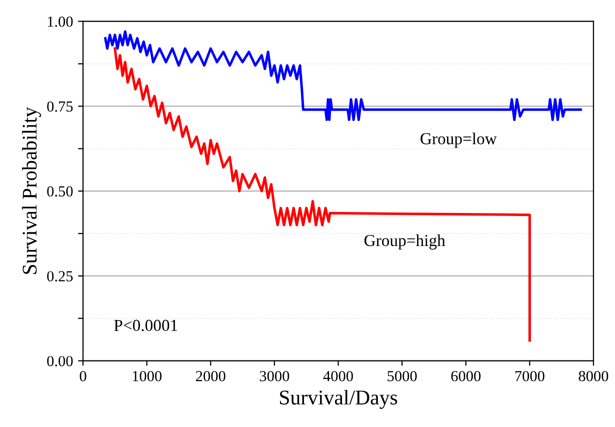 This screenshot has height=427, width=615. What do you see at coordinates (60, 106) in the screenshot?
I see `y-tick-label: 0.75` at bounding box center [60, 106].